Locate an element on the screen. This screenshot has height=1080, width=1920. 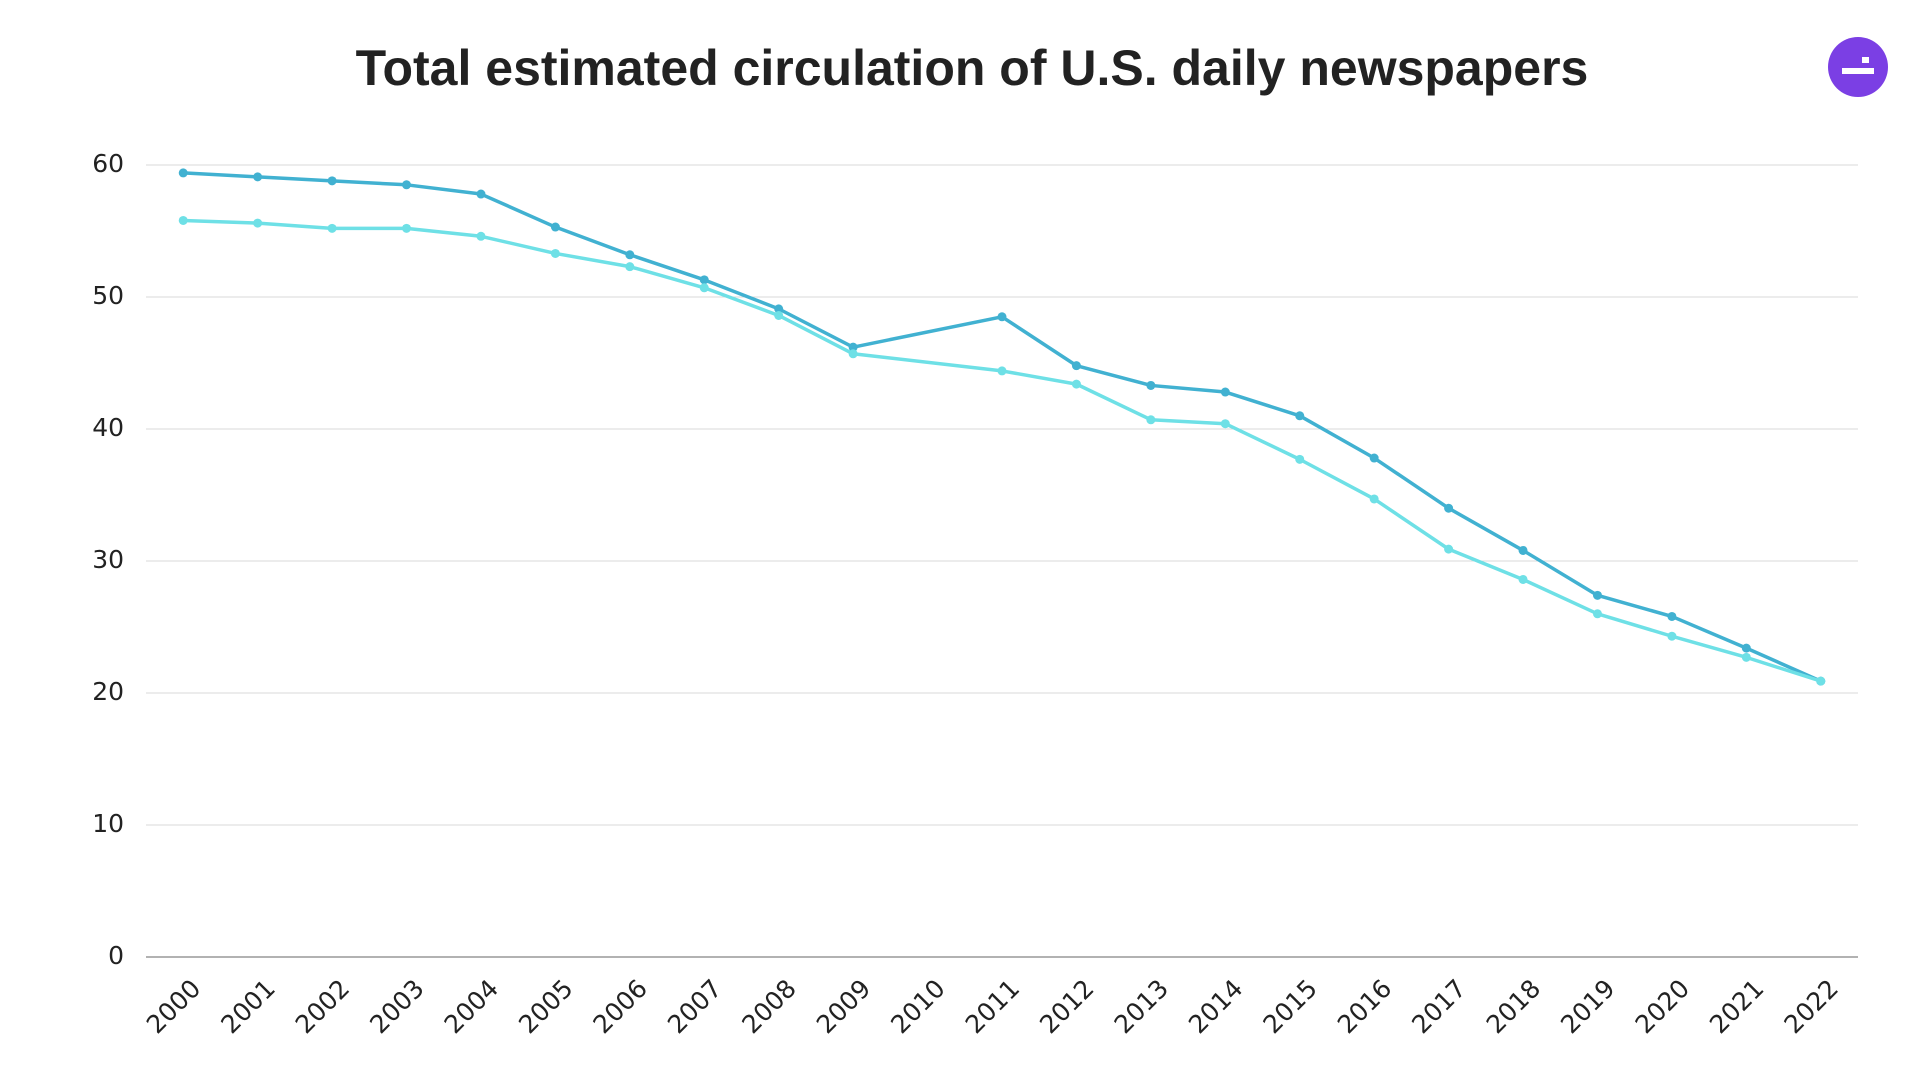
y-tick-label: 10 is located at coordinates (108, 823).